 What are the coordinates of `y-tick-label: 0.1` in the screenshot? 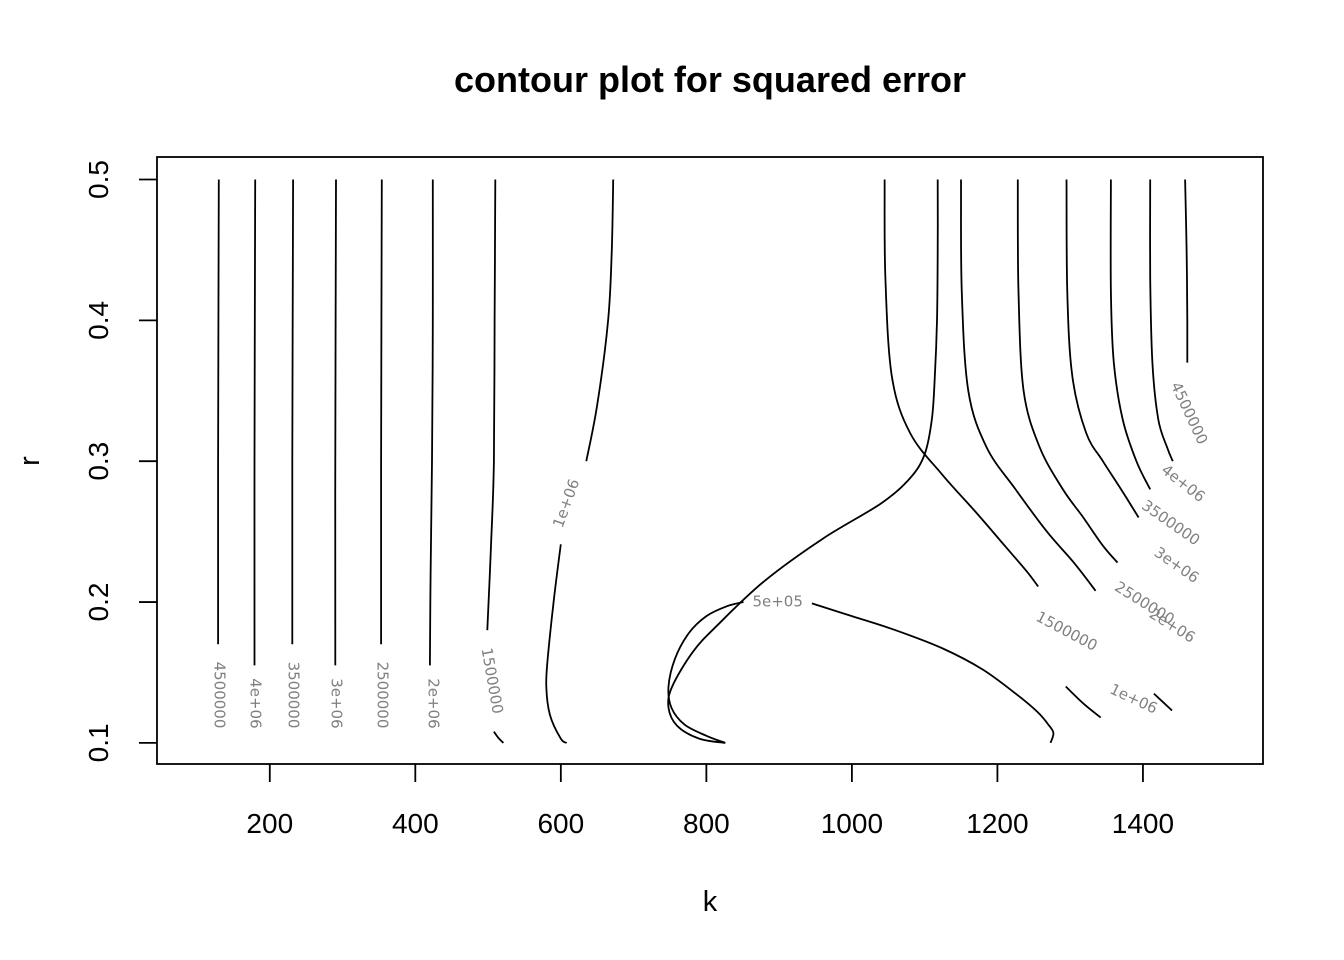 It's located at (98, 742).